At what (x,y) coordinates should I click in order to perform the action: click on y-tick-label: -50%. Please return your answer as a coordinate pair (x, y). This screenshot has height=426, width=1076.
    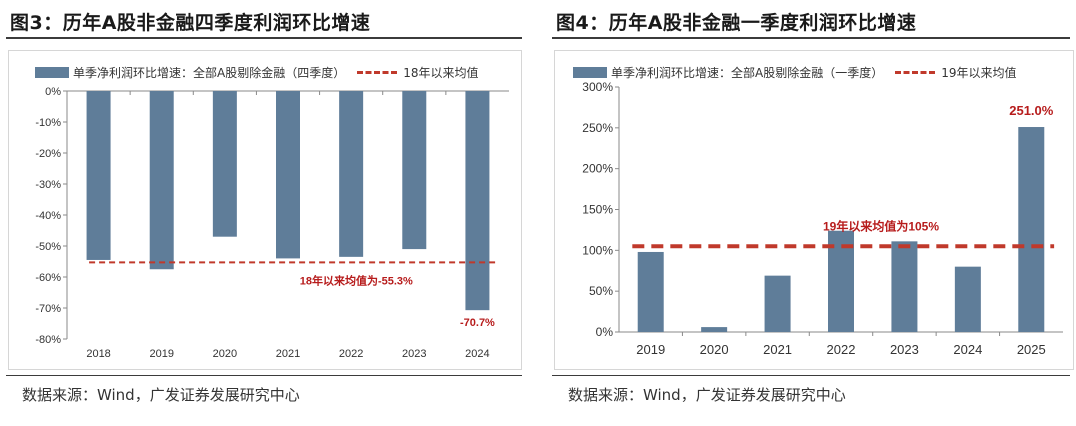
    Looking at the image, I should click on (48, 247).